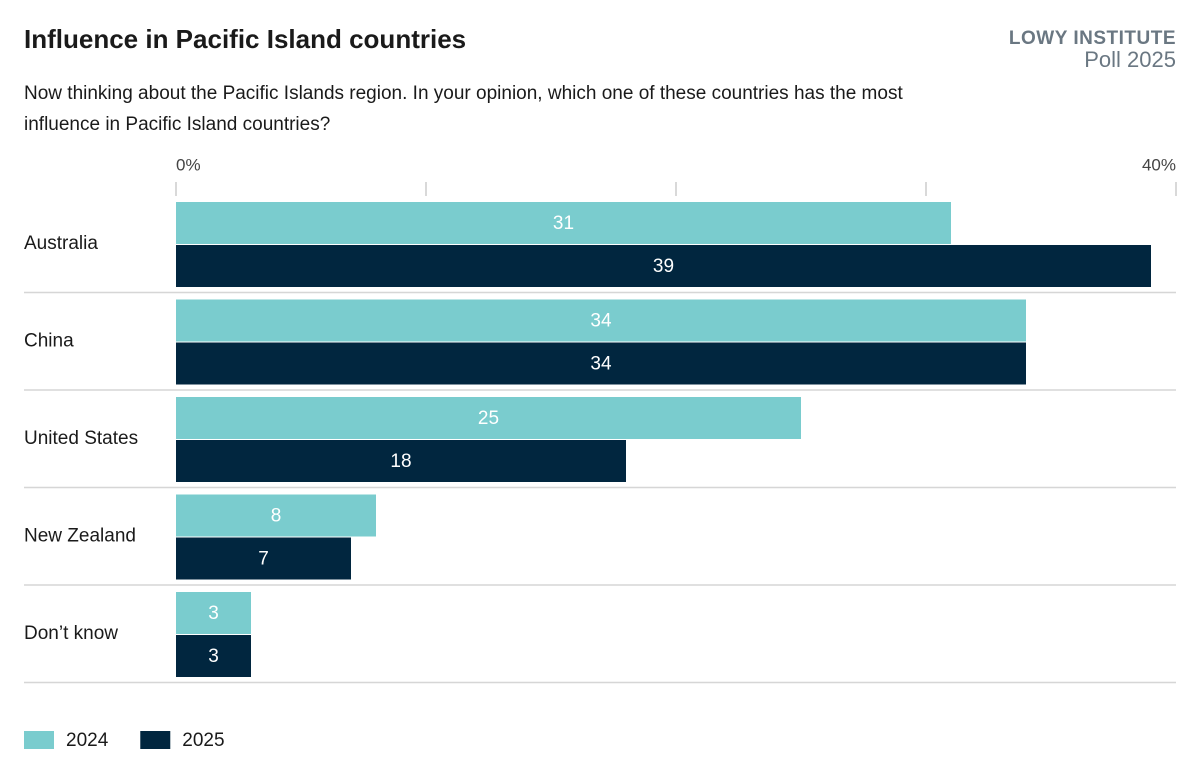 The height and width of the screenshot is (777, 1200). I want to click on value-label: 18, so click(400, 461).